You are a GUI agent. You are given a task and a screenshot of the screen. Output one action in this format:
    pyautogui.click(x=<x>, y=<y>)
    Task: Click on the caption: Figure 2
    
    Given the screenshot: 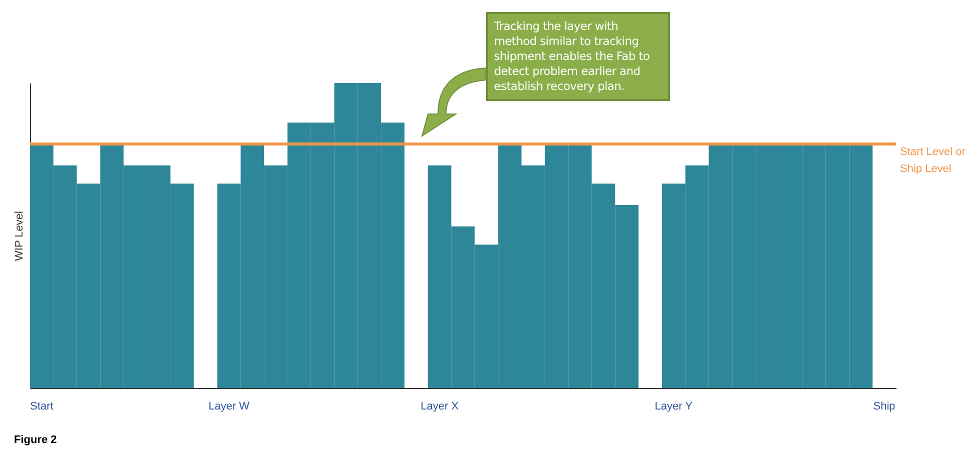 What is the action you would take?
    pyautogui.click(x=35, y=440)
    